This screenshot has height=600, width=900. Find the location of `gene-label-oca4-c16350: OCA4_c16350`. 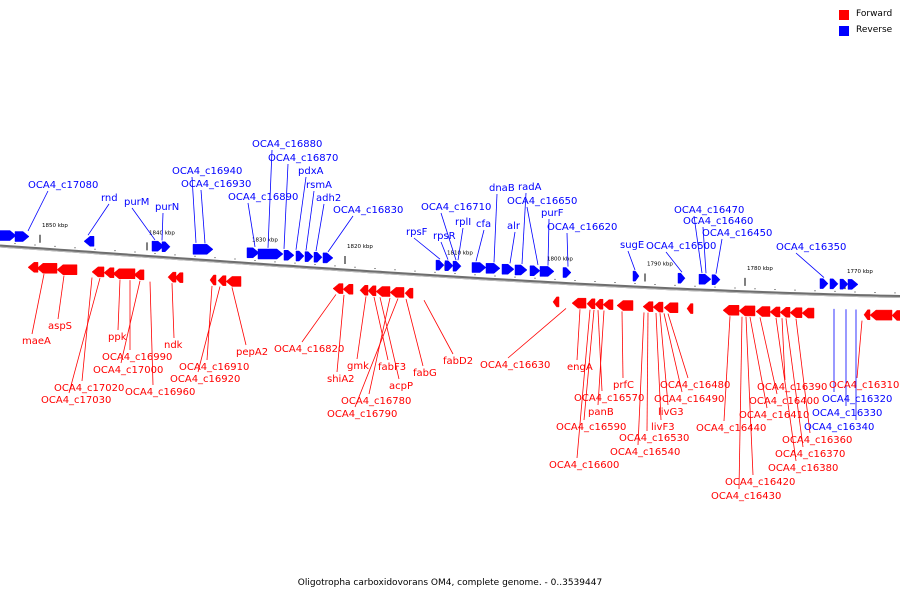

gene-label-oca4-c16350: OCA4_c16350 is located at coordinates (811, 247).